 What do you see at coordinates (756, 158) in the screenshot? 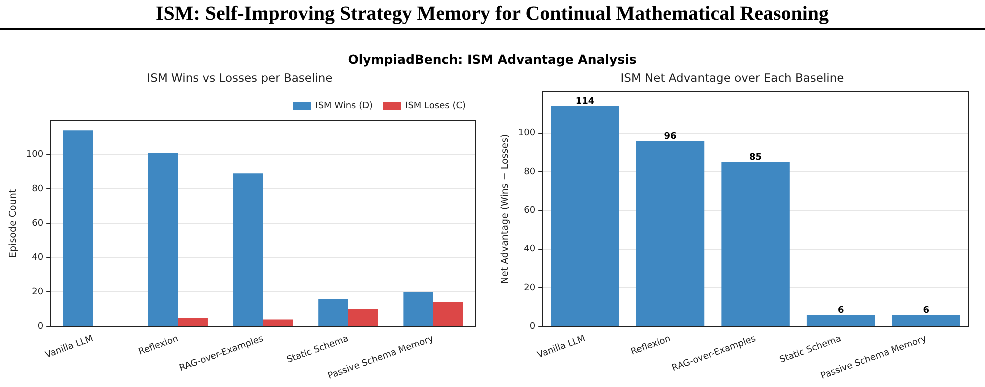
I see `data-label: 85` at bounding box center [756, 158].